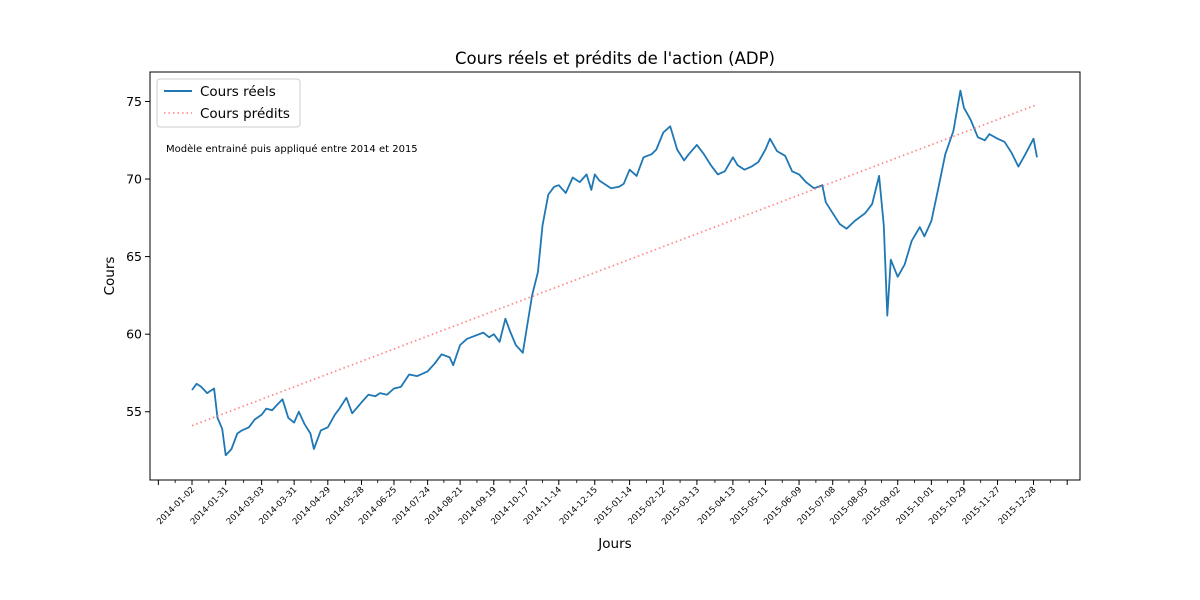 The height and width of the screenshot is (600, 1200). What do you see at coordinates (238, 92) in the screenshot?
I see `legend-label-reel: Cours réels` at bounding box center [238, 92].